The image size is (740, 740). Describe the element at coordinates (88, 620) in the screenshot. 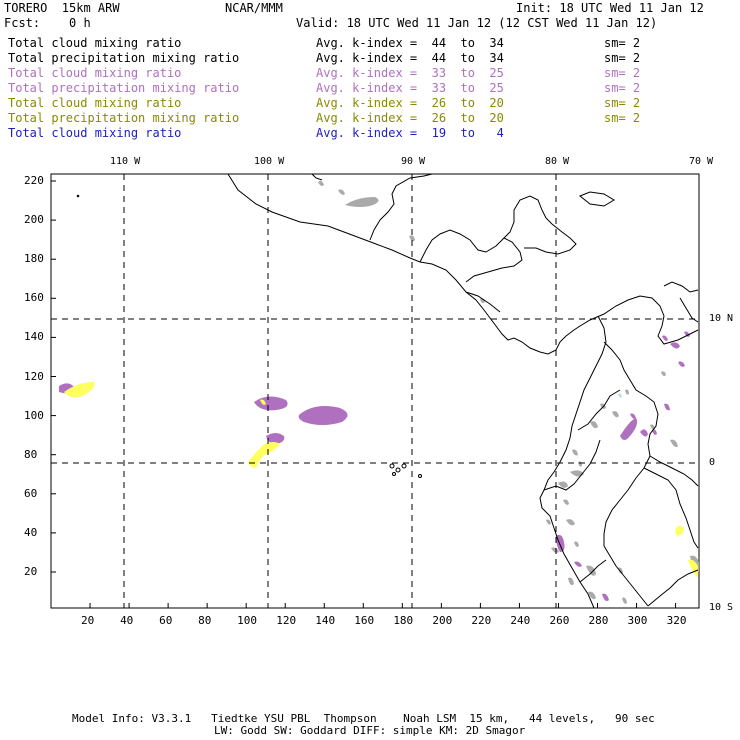

I see `x-tick-label: 20` at that location.